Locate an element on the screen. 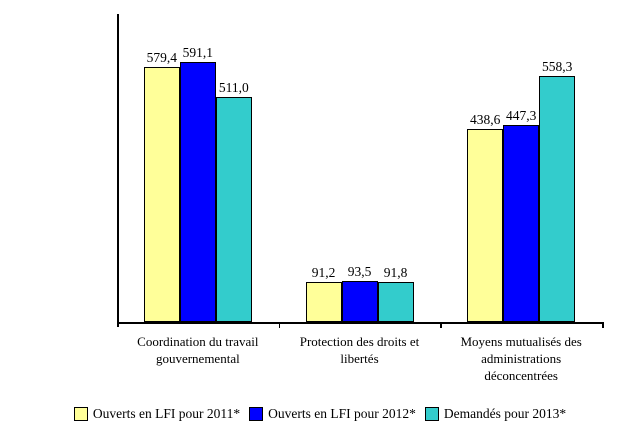 Image resolution: width=640 pixels, height=446 pixels. legend-item-series2: Ouverts en LFI pour 2012* is located at coordinates (332, 414).